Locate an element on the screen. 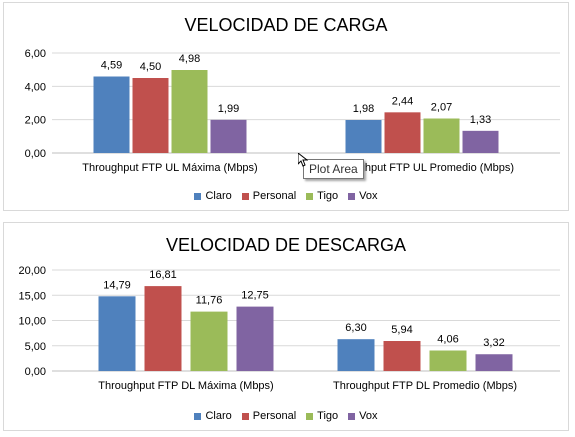 Image resolution: width=575 pixels, height=437 pixels. download-legend-item-tigo: Tigo is located at coordinates (322, 416).